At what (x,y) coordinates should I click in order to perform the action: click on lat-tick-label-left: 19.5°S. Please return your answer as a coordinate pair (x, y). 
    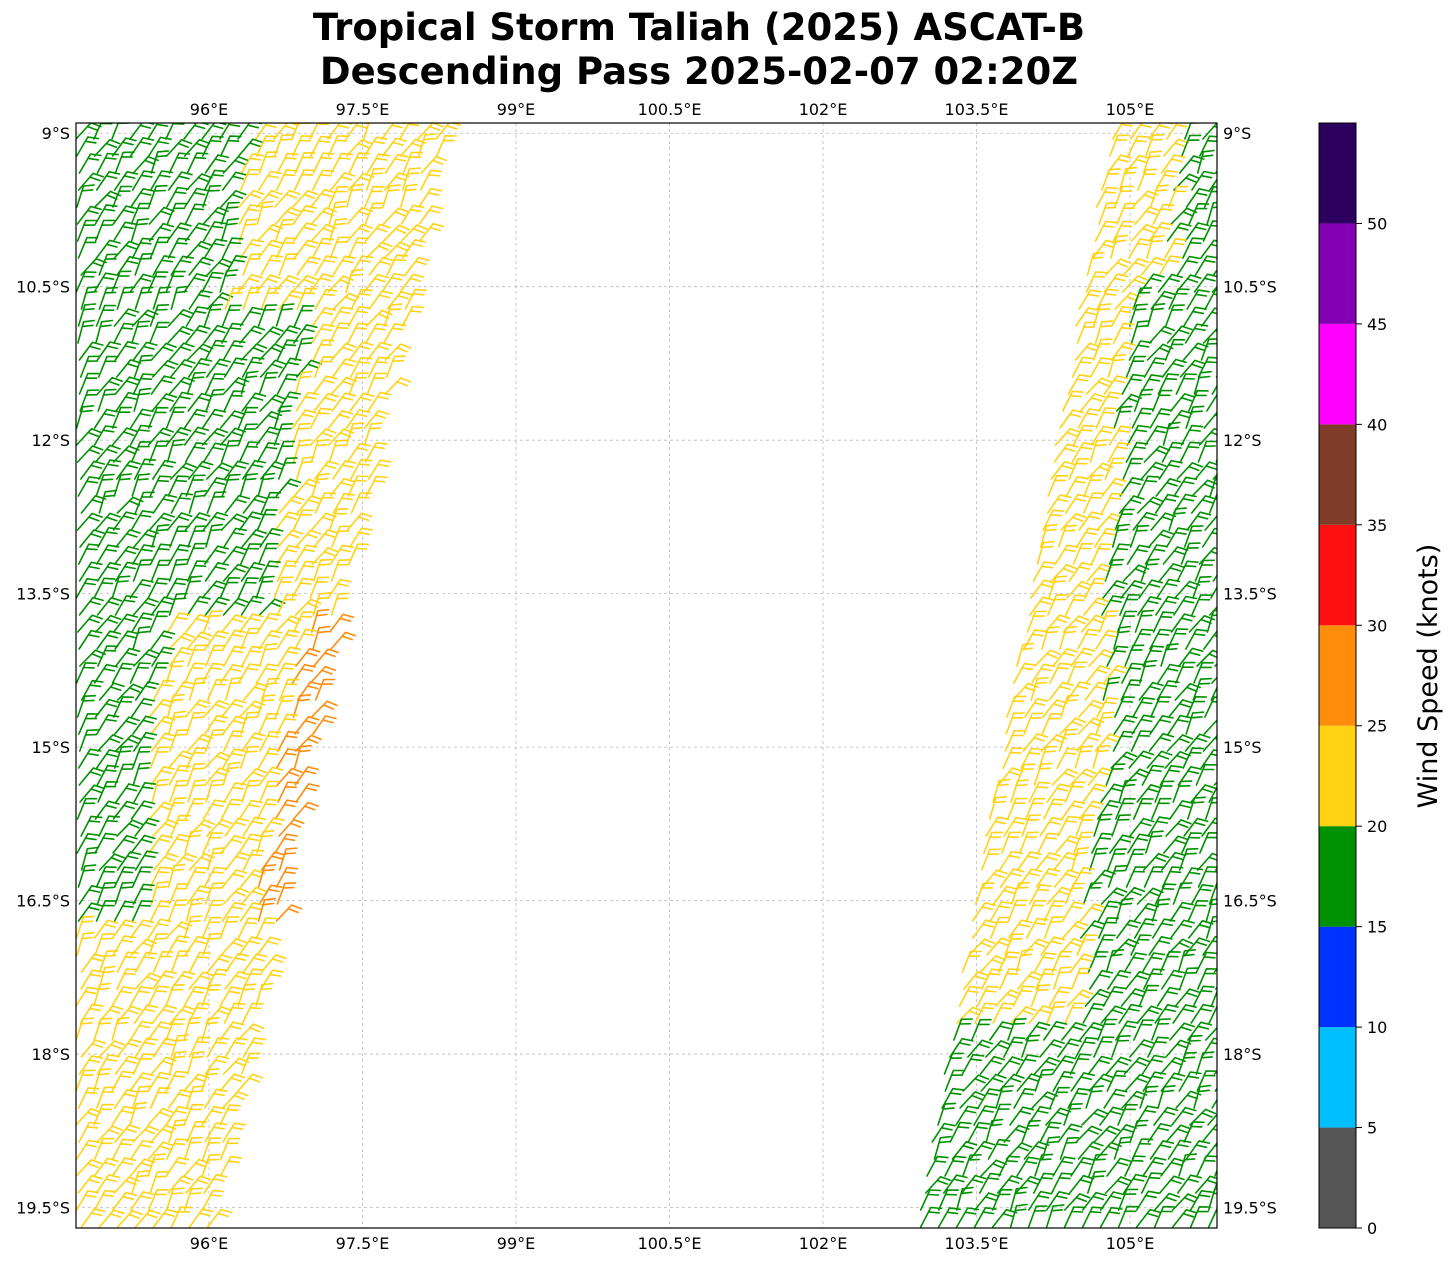
    Looking at the image, I should click on (43, 1208).